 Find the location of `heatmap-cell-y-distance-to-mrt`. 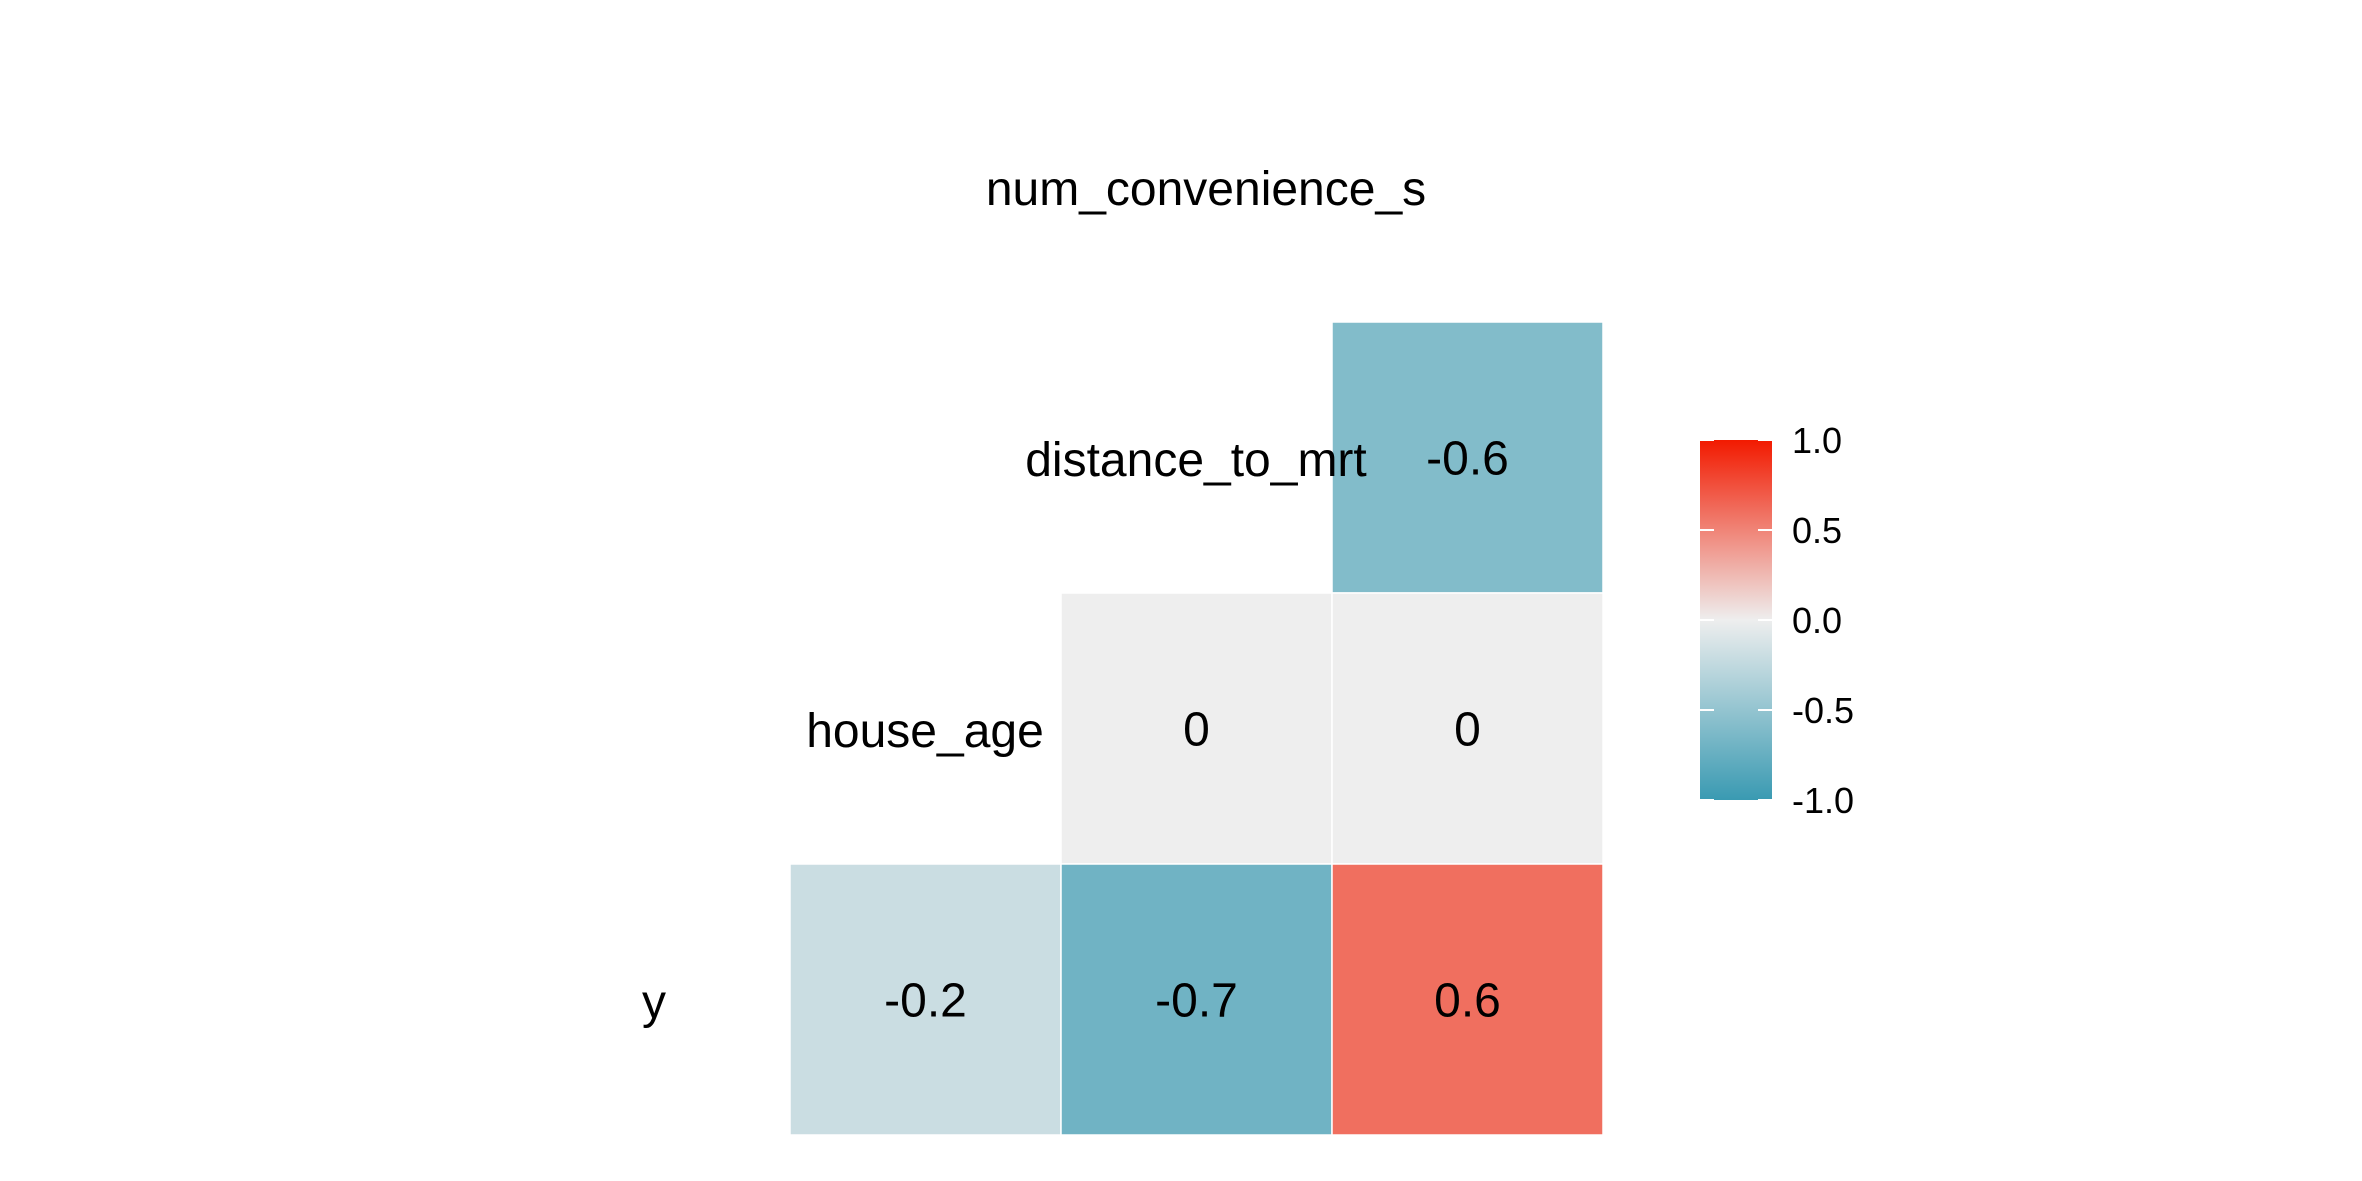

heatmap-cell-y-distance-to-mrt is located at coordinates (1196, 999).